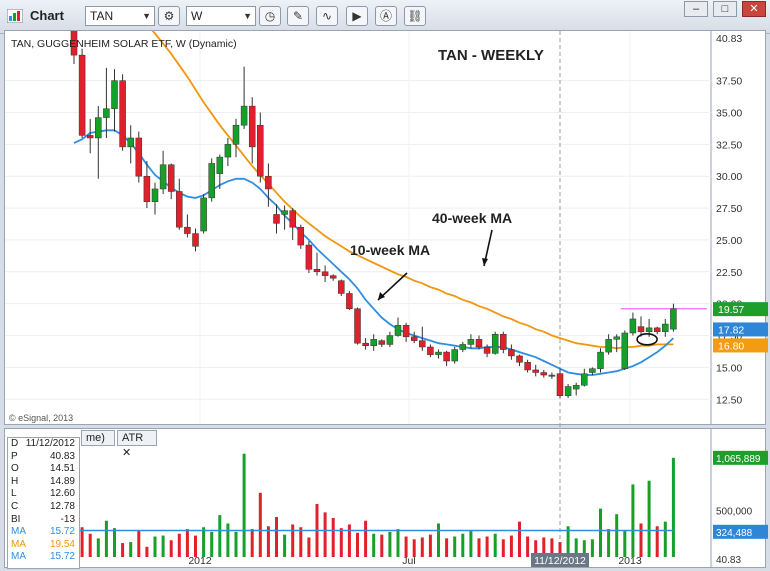  Describe the element at coordinates (729, 113) in the screenshot. I see `price-tick-label: 35.00` at that location.